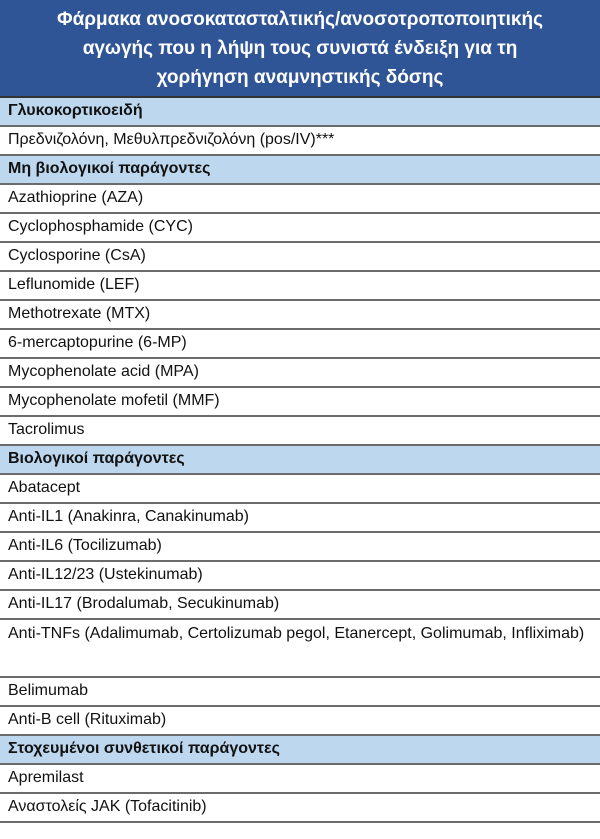 This screenshot has width=600, height=839. What do you see at coordinates (300, 112) in the screenshot?
I see `category-row: Γλυκοκορτικοειδή` at bounding box center [300, 112].